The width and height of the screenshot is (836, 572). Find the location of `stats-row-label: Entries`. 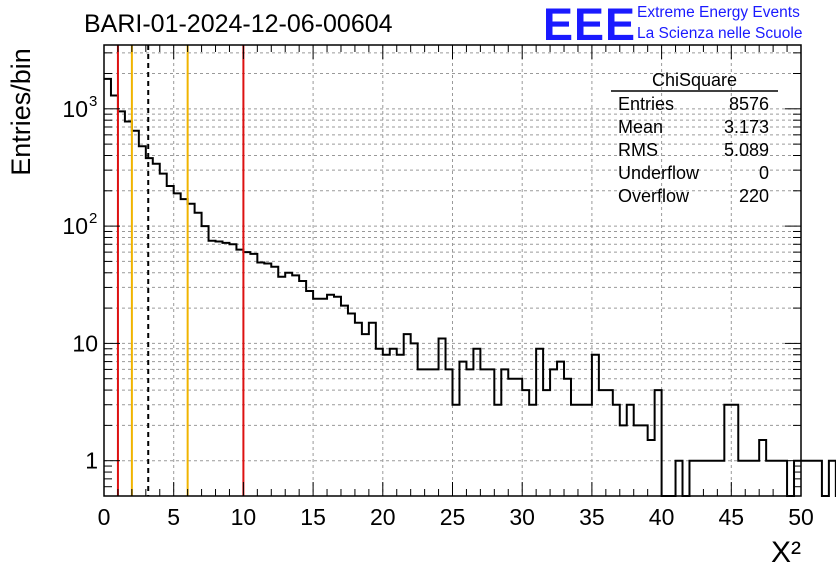

stats-row-label: Entries is located at coordinates (646, 104).